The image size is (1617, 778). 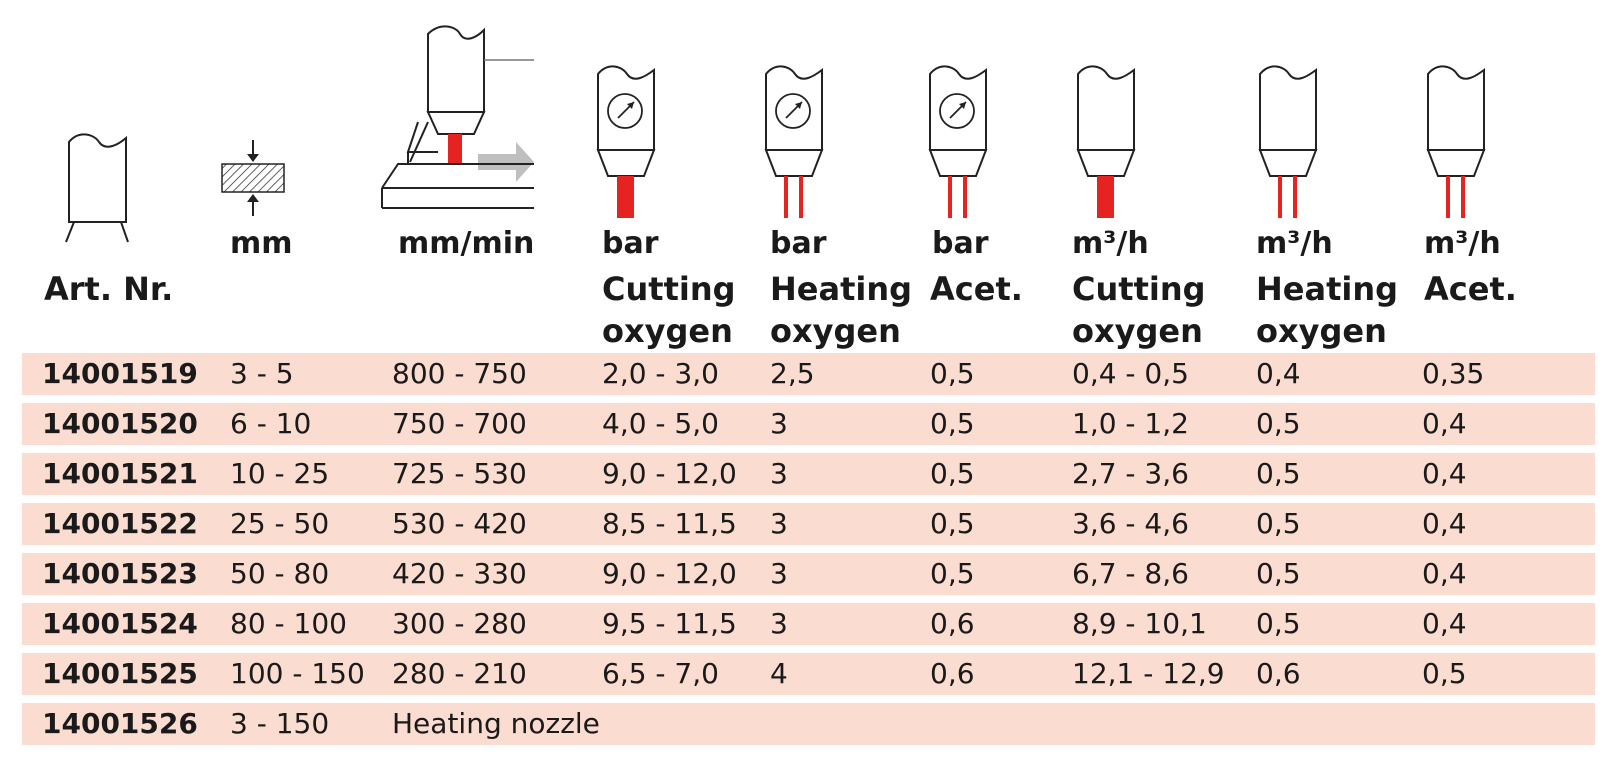 I want to click on cutting-oxygen-bar-cell: 9,5 - 11,5, so click(x=669, y=623).